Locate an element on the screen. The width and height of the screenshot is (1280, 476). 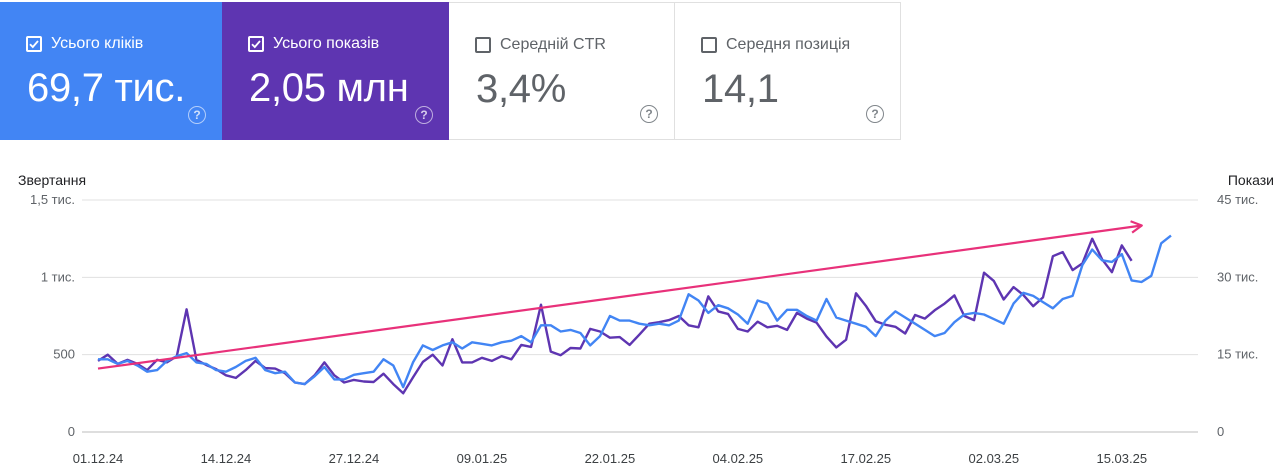
metric-card-position: Середня позиція 14,1 ? is located at coordinates (788, 71).